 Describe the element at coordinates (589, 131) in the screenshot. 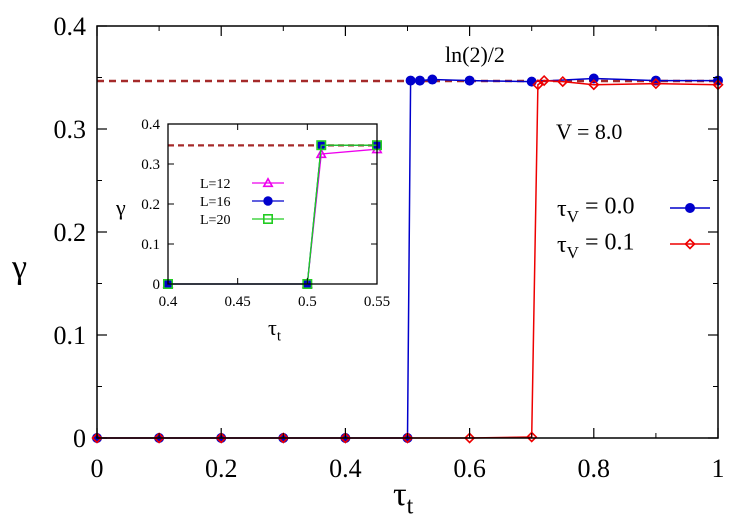

I see `v-annotation: V = 8.0` at that location.